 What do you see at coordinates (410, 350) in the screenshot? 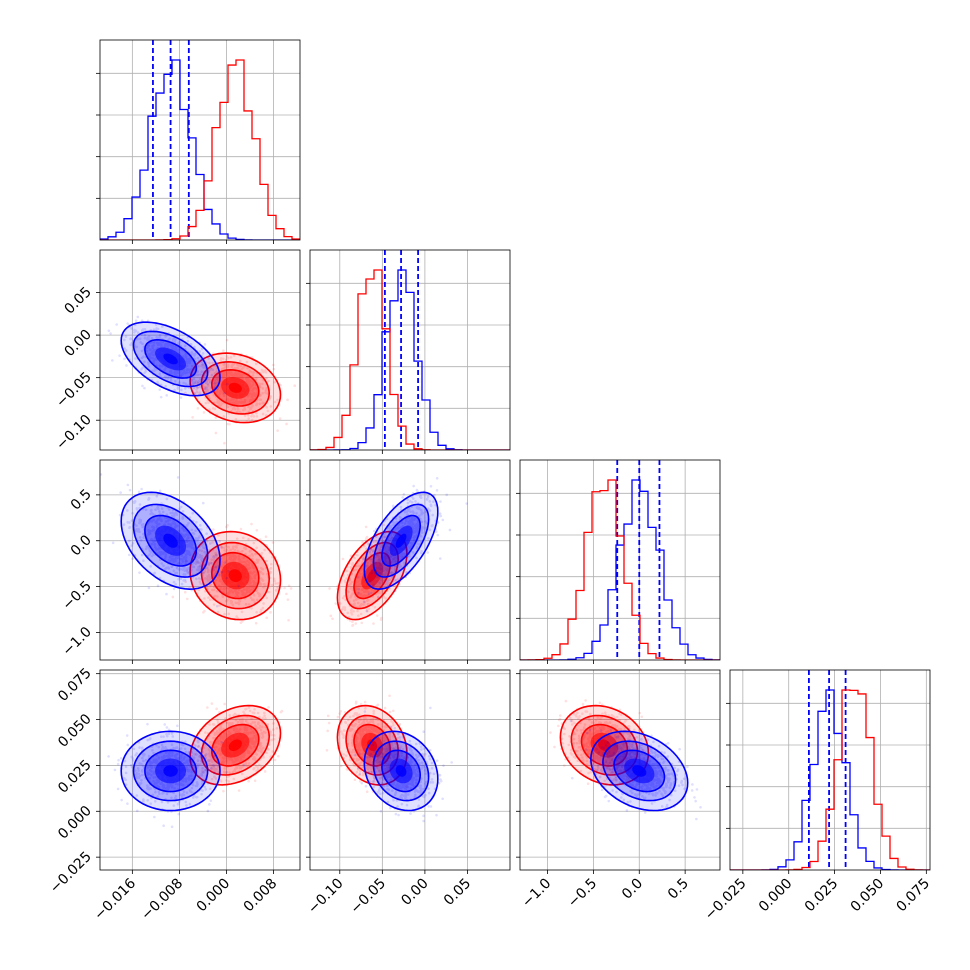
I see `panel-content` at bounding box center [410, 350].